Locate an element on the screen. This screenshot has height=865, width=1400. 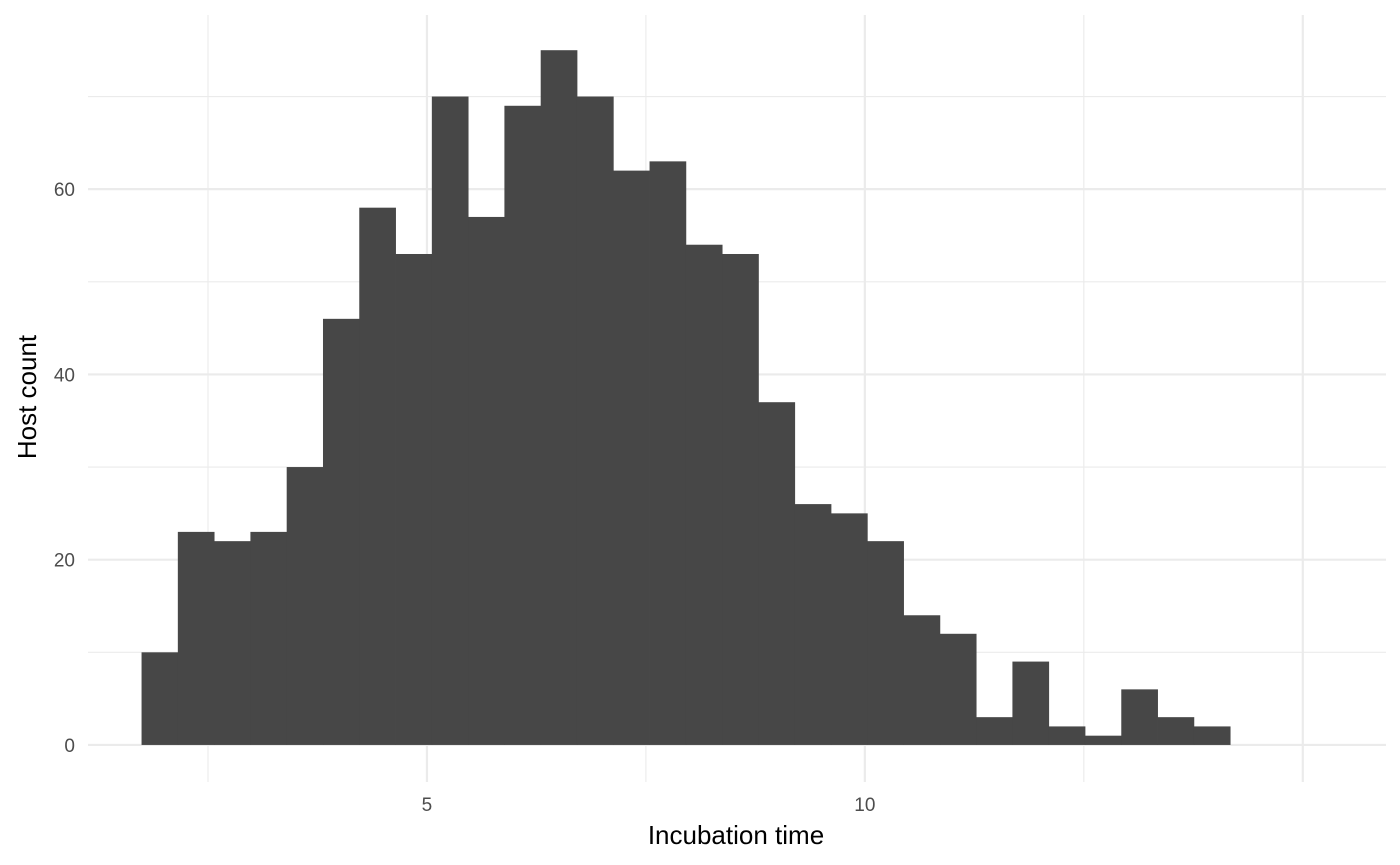
x-tick-label: 5 is located at coordinates (427, 805).